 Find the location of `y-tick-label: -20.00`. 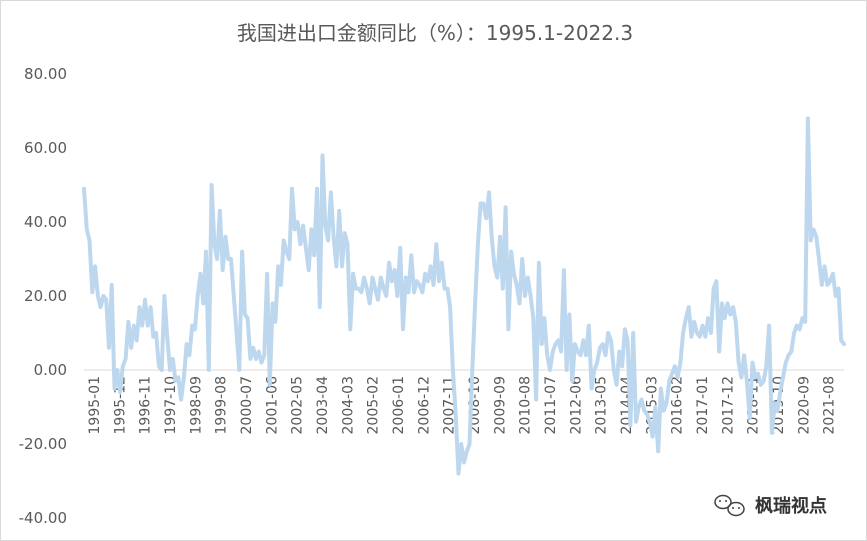

y-tick-label: -20.00 is located at coordinates (43, 444).